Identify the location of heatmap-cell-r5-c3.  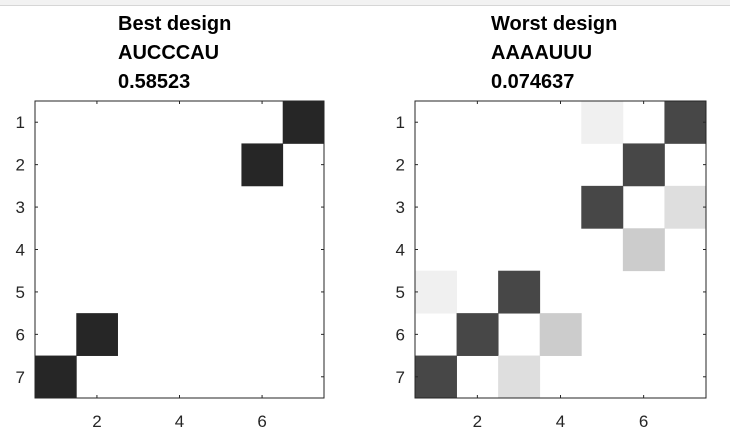
(519, 292).